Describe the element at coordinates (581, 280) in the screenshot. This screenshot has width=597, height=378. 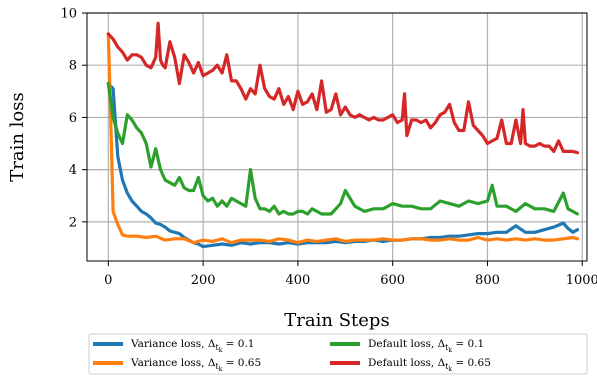
I see `x-tick-label: 1000` at that location.